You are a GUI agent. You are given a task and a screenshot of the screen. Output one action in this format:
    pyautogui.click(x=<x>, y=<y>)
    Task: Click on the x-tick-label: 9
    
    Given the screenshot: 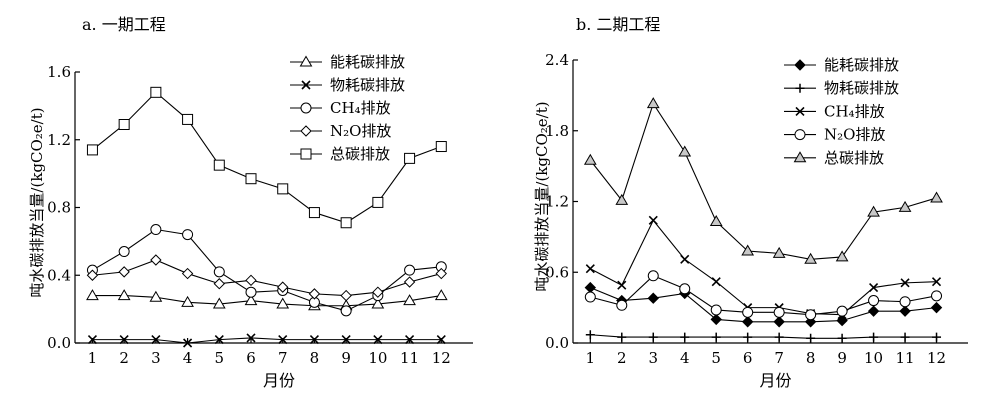 What is the action you would take?
    pyautogui.click(x=346, y=358)
    